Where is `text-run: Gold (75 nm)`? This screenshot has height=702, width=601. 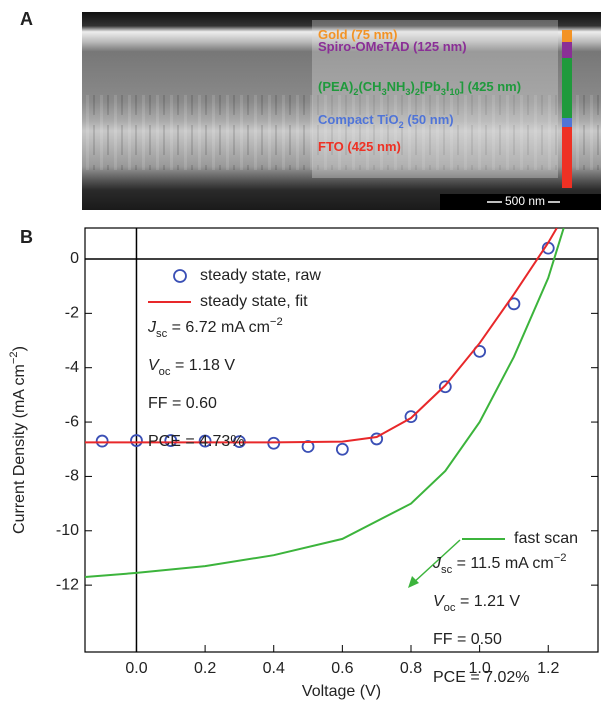 text-run: Gold (75 nm) is located at coordinates (357, 34).